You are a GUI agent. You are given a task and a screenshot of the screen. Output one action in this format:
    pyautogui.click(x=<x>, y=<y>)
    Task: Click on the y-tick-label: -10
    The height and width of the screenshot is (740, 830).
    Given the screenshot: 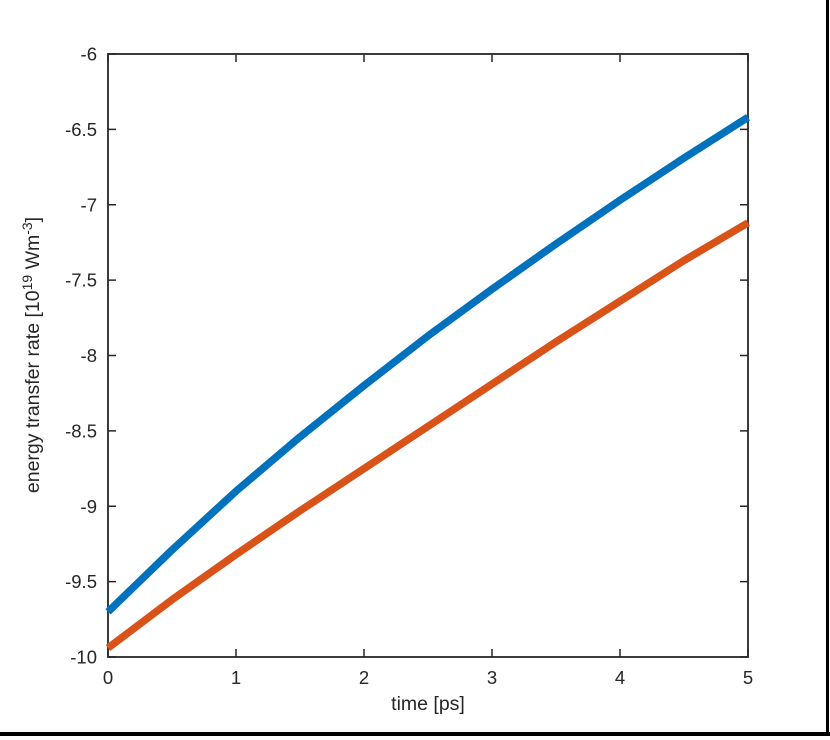 What is the action you would take?
    pyautogui.click(x=83, y=657)
    